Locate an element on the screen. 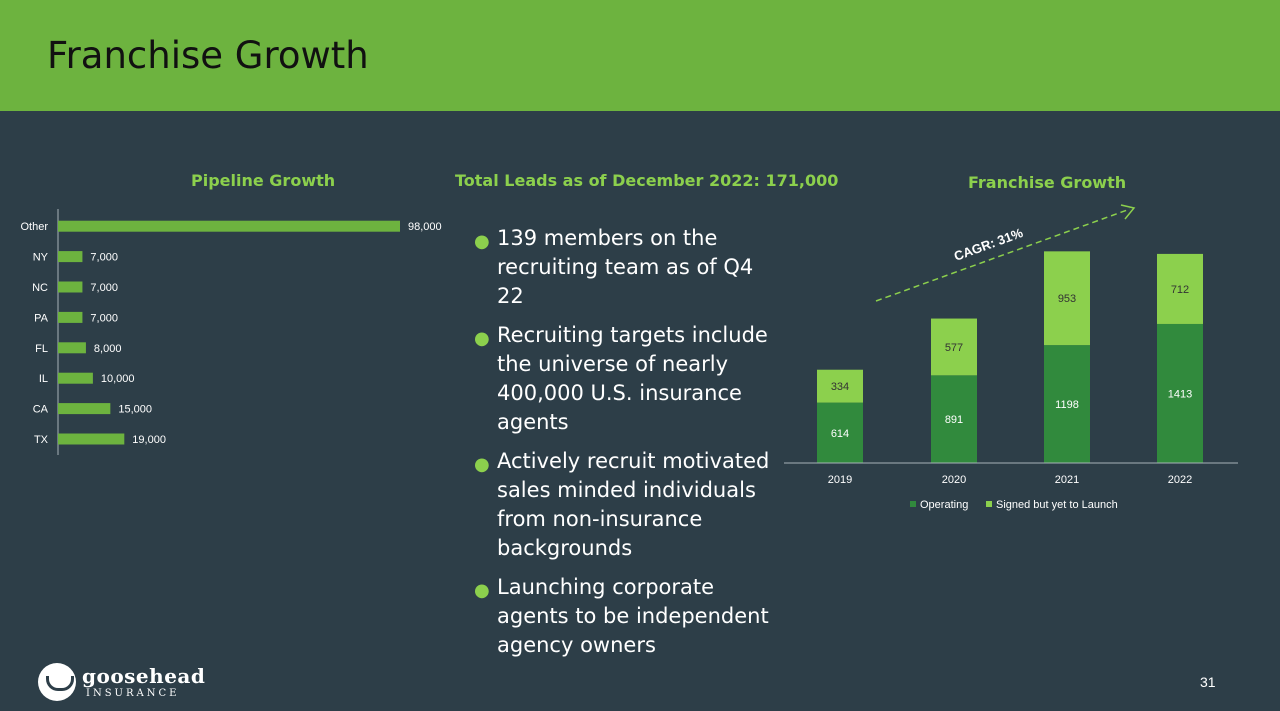 This screenshot has height=711, width=1280. pipeline-category-label: CA is located at coordinates (41, 410).